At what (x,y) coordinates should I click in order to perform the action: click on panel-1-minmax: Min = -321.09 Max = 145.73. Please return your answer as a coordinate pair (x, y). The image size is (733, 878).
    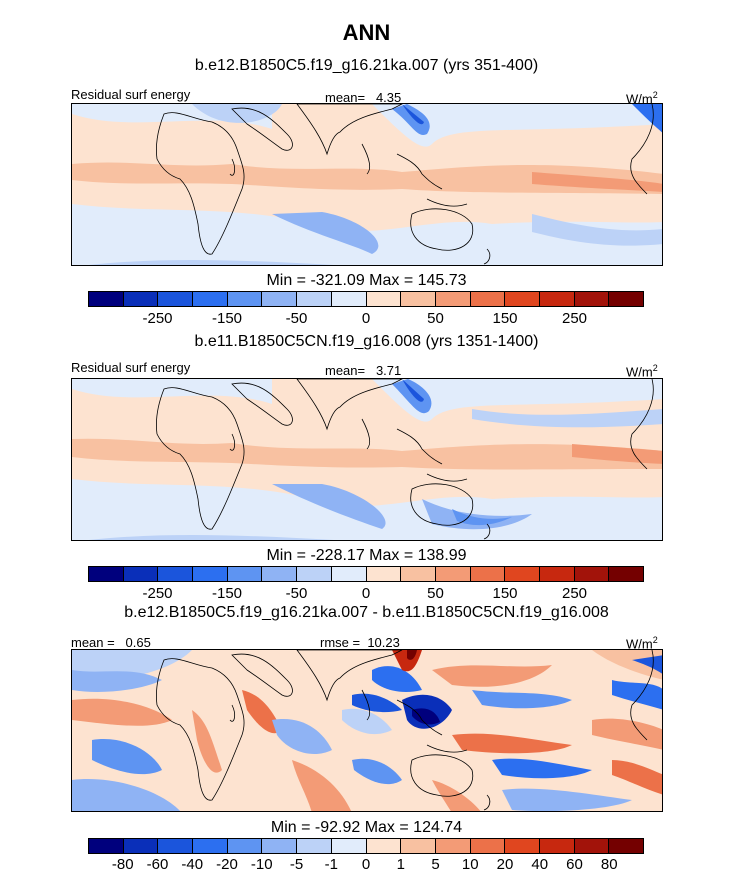
    Looking at the image, I should click on (366, 280).